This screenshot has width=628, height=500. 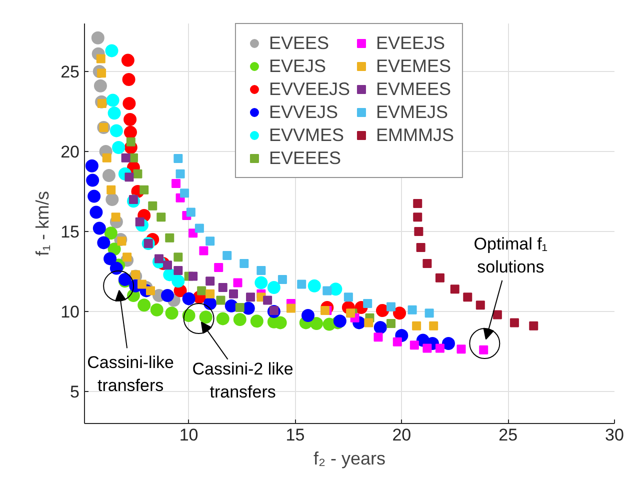 What do you see at coordinates (309, 89) in the screenshot?
I see `legend-label: EVVEEJS` at bounding box center [309, 89].